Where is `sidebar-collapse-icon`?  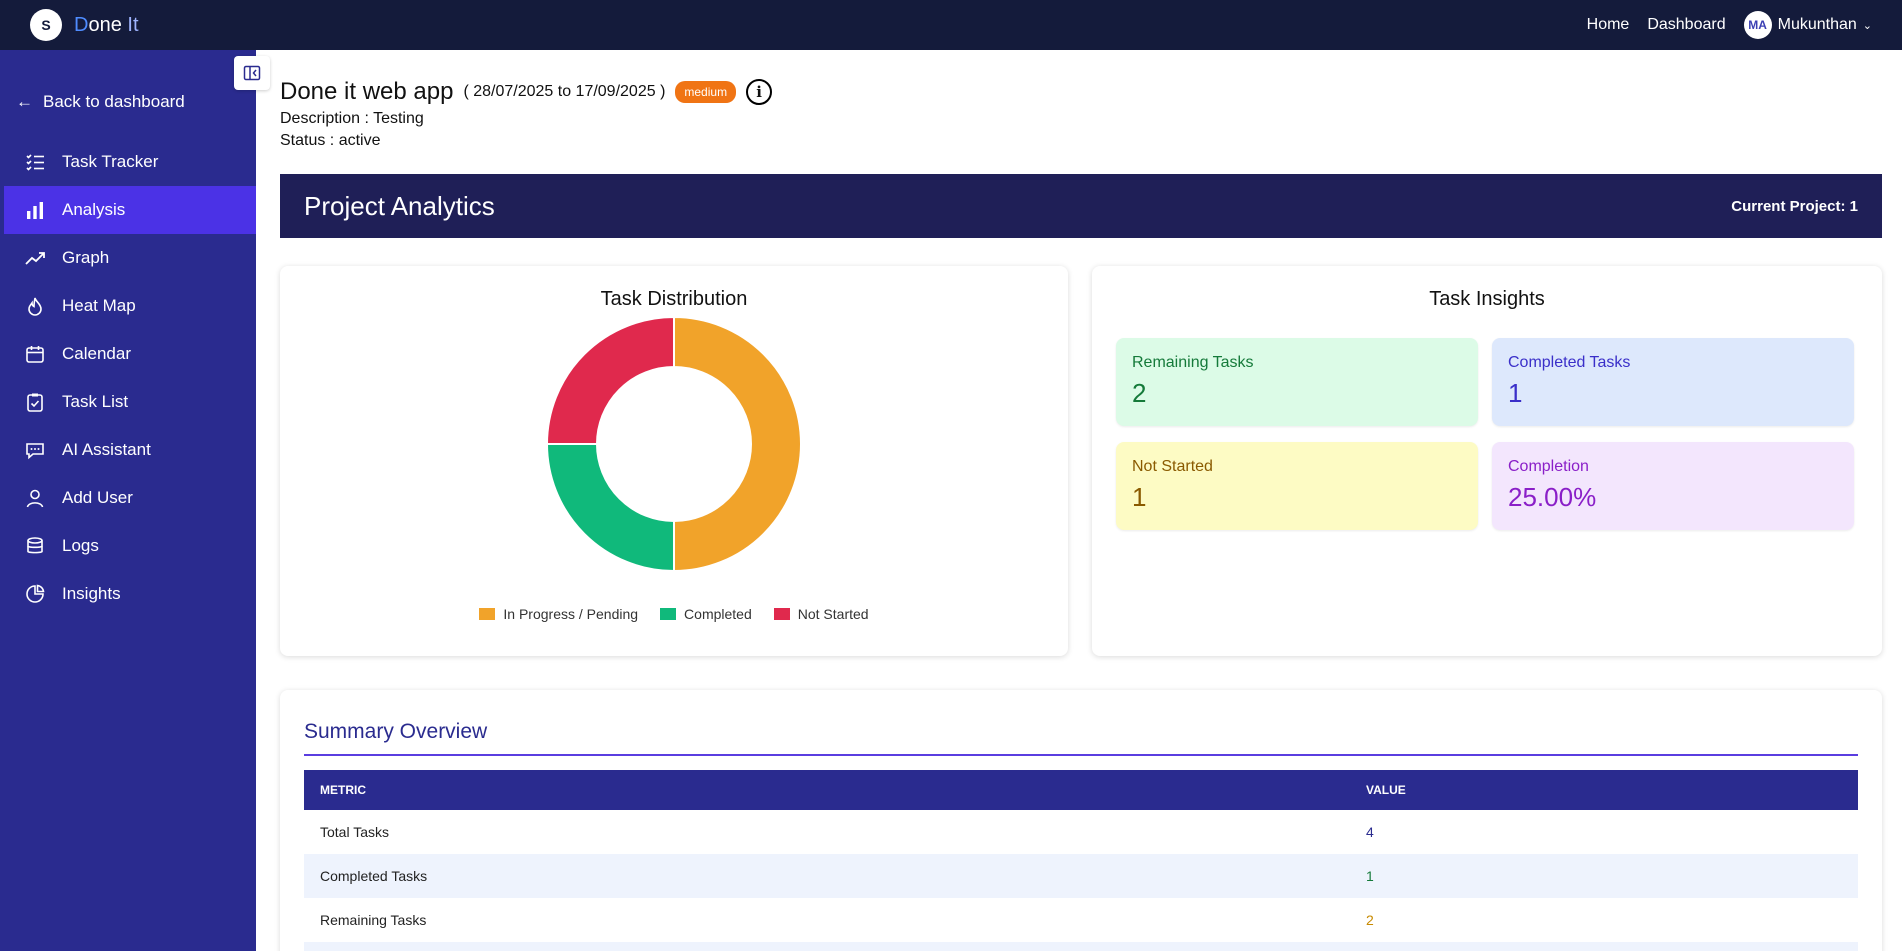
sidebar-collapse-icon is located at coordinates (252, 73).